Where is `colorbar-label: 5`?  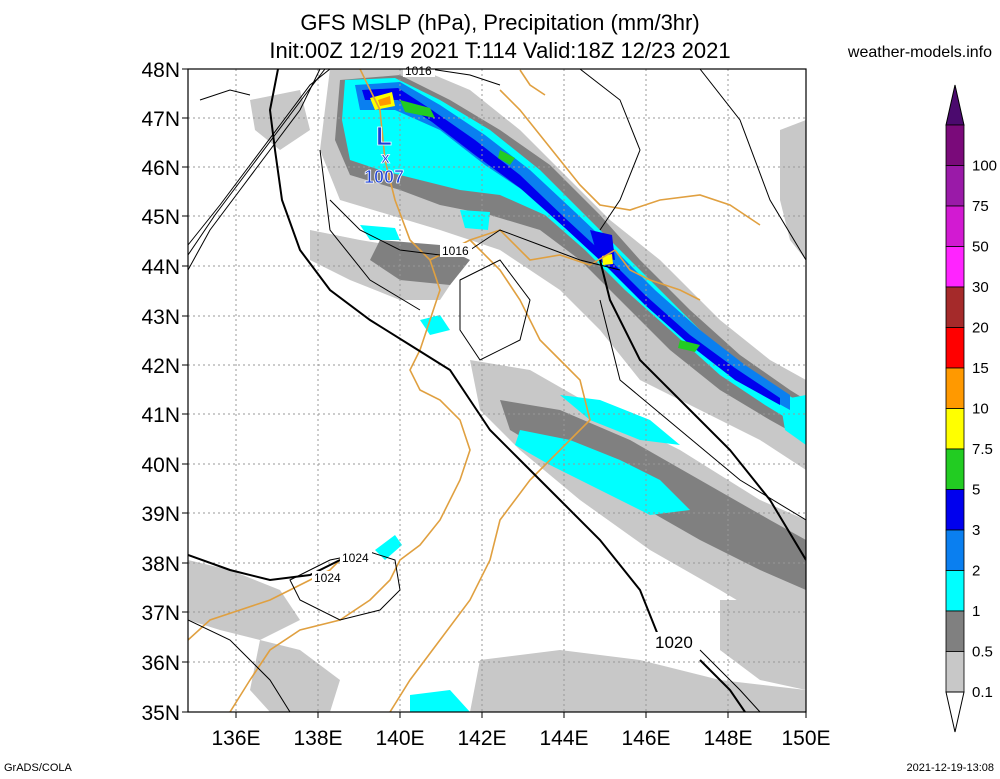
colorbar-label: 5 is located at coordinates (976, 490).